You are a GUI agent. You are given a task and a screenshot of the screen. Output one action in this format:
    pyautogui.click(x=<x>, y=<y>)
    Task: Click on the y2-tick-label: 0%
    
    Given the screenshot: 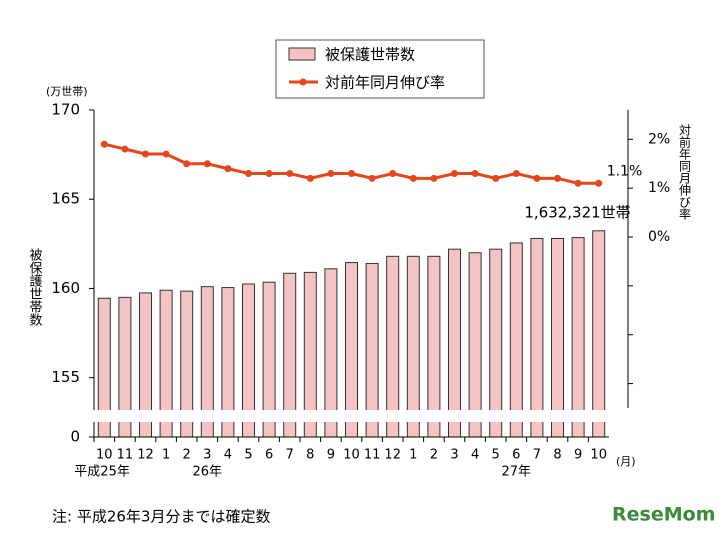 What is the action you would take?
    pyautogui.click(x=659, y=237)
    